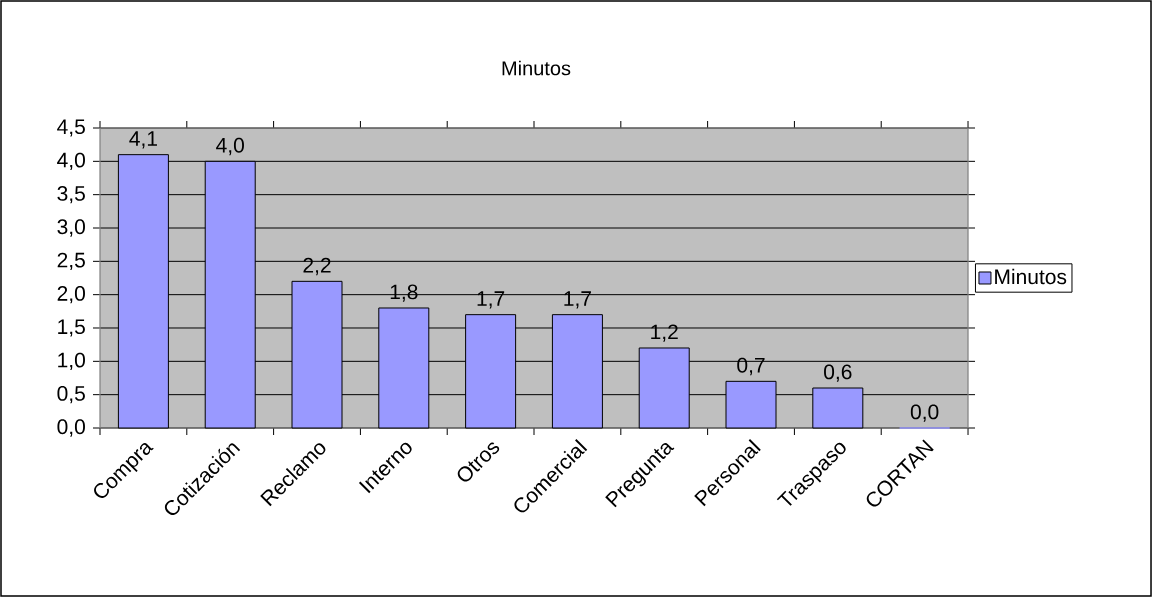  Describe the element at coordinates (71, 228) in the screenshot. I see `y-tick-label: 3,0` at that location.